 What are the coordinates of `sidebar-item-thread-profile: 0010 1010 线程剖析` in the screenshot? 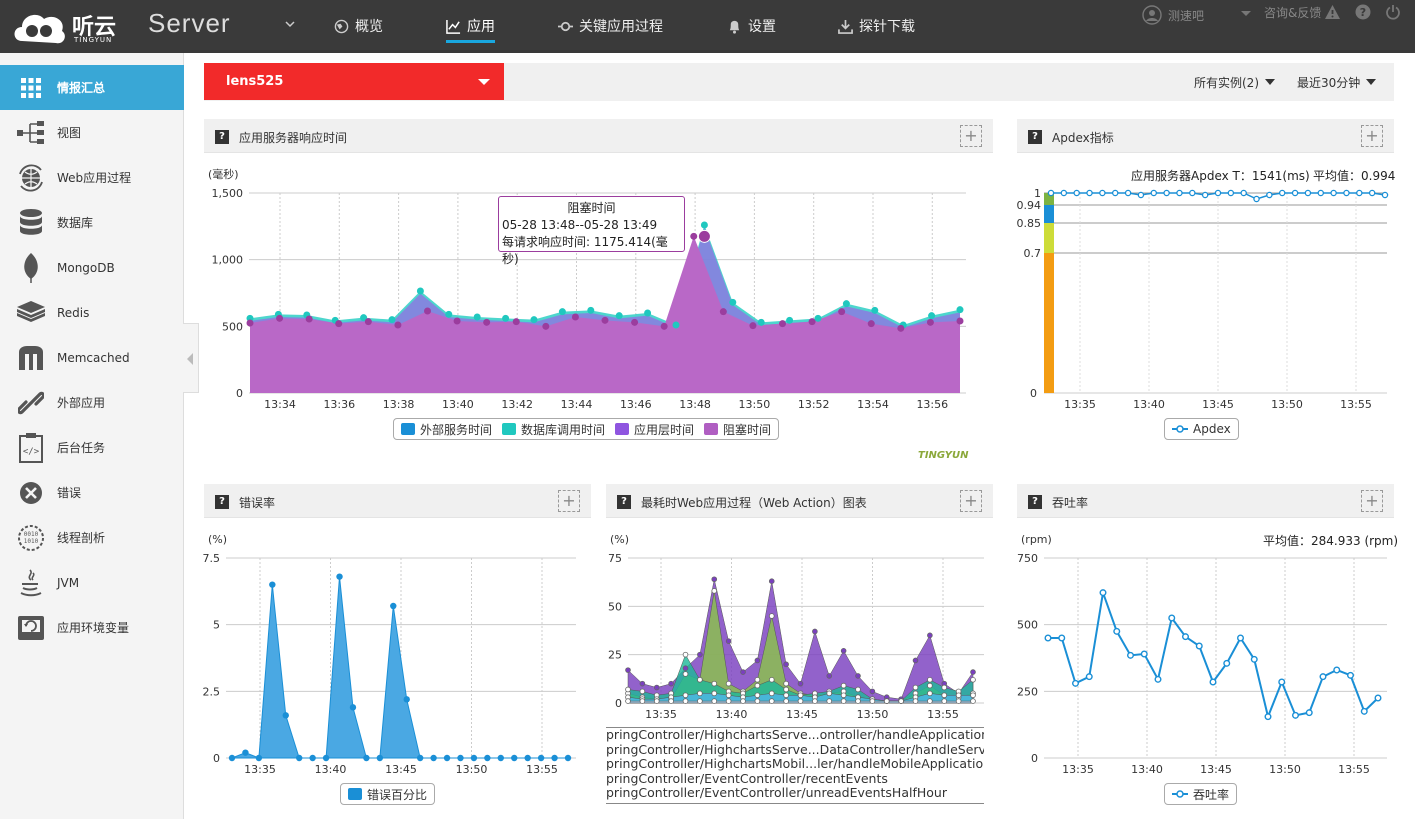 It's located at (92, 537).